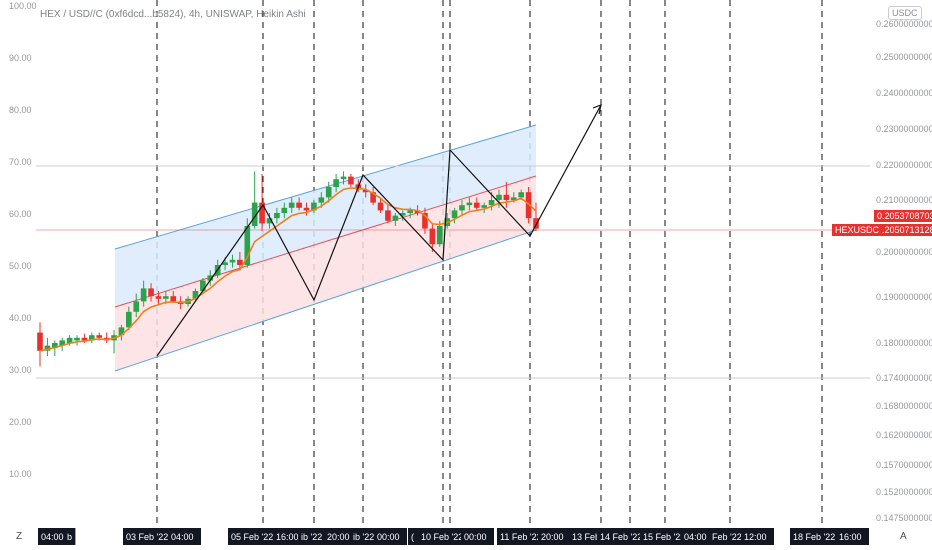  I want to click on currency-unit-badge: USDC, so click(905, 13).